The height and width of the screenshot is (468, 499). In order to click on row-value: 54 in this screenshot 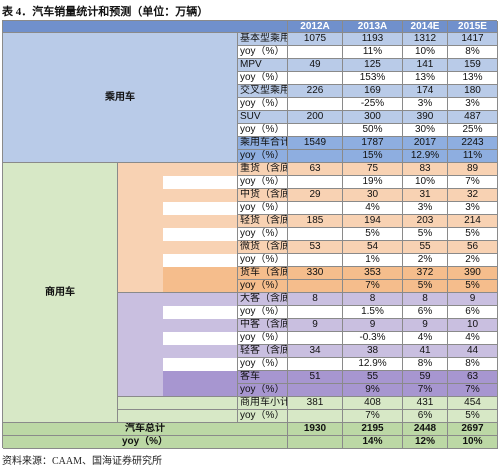, I will do `click(373, 247)`.